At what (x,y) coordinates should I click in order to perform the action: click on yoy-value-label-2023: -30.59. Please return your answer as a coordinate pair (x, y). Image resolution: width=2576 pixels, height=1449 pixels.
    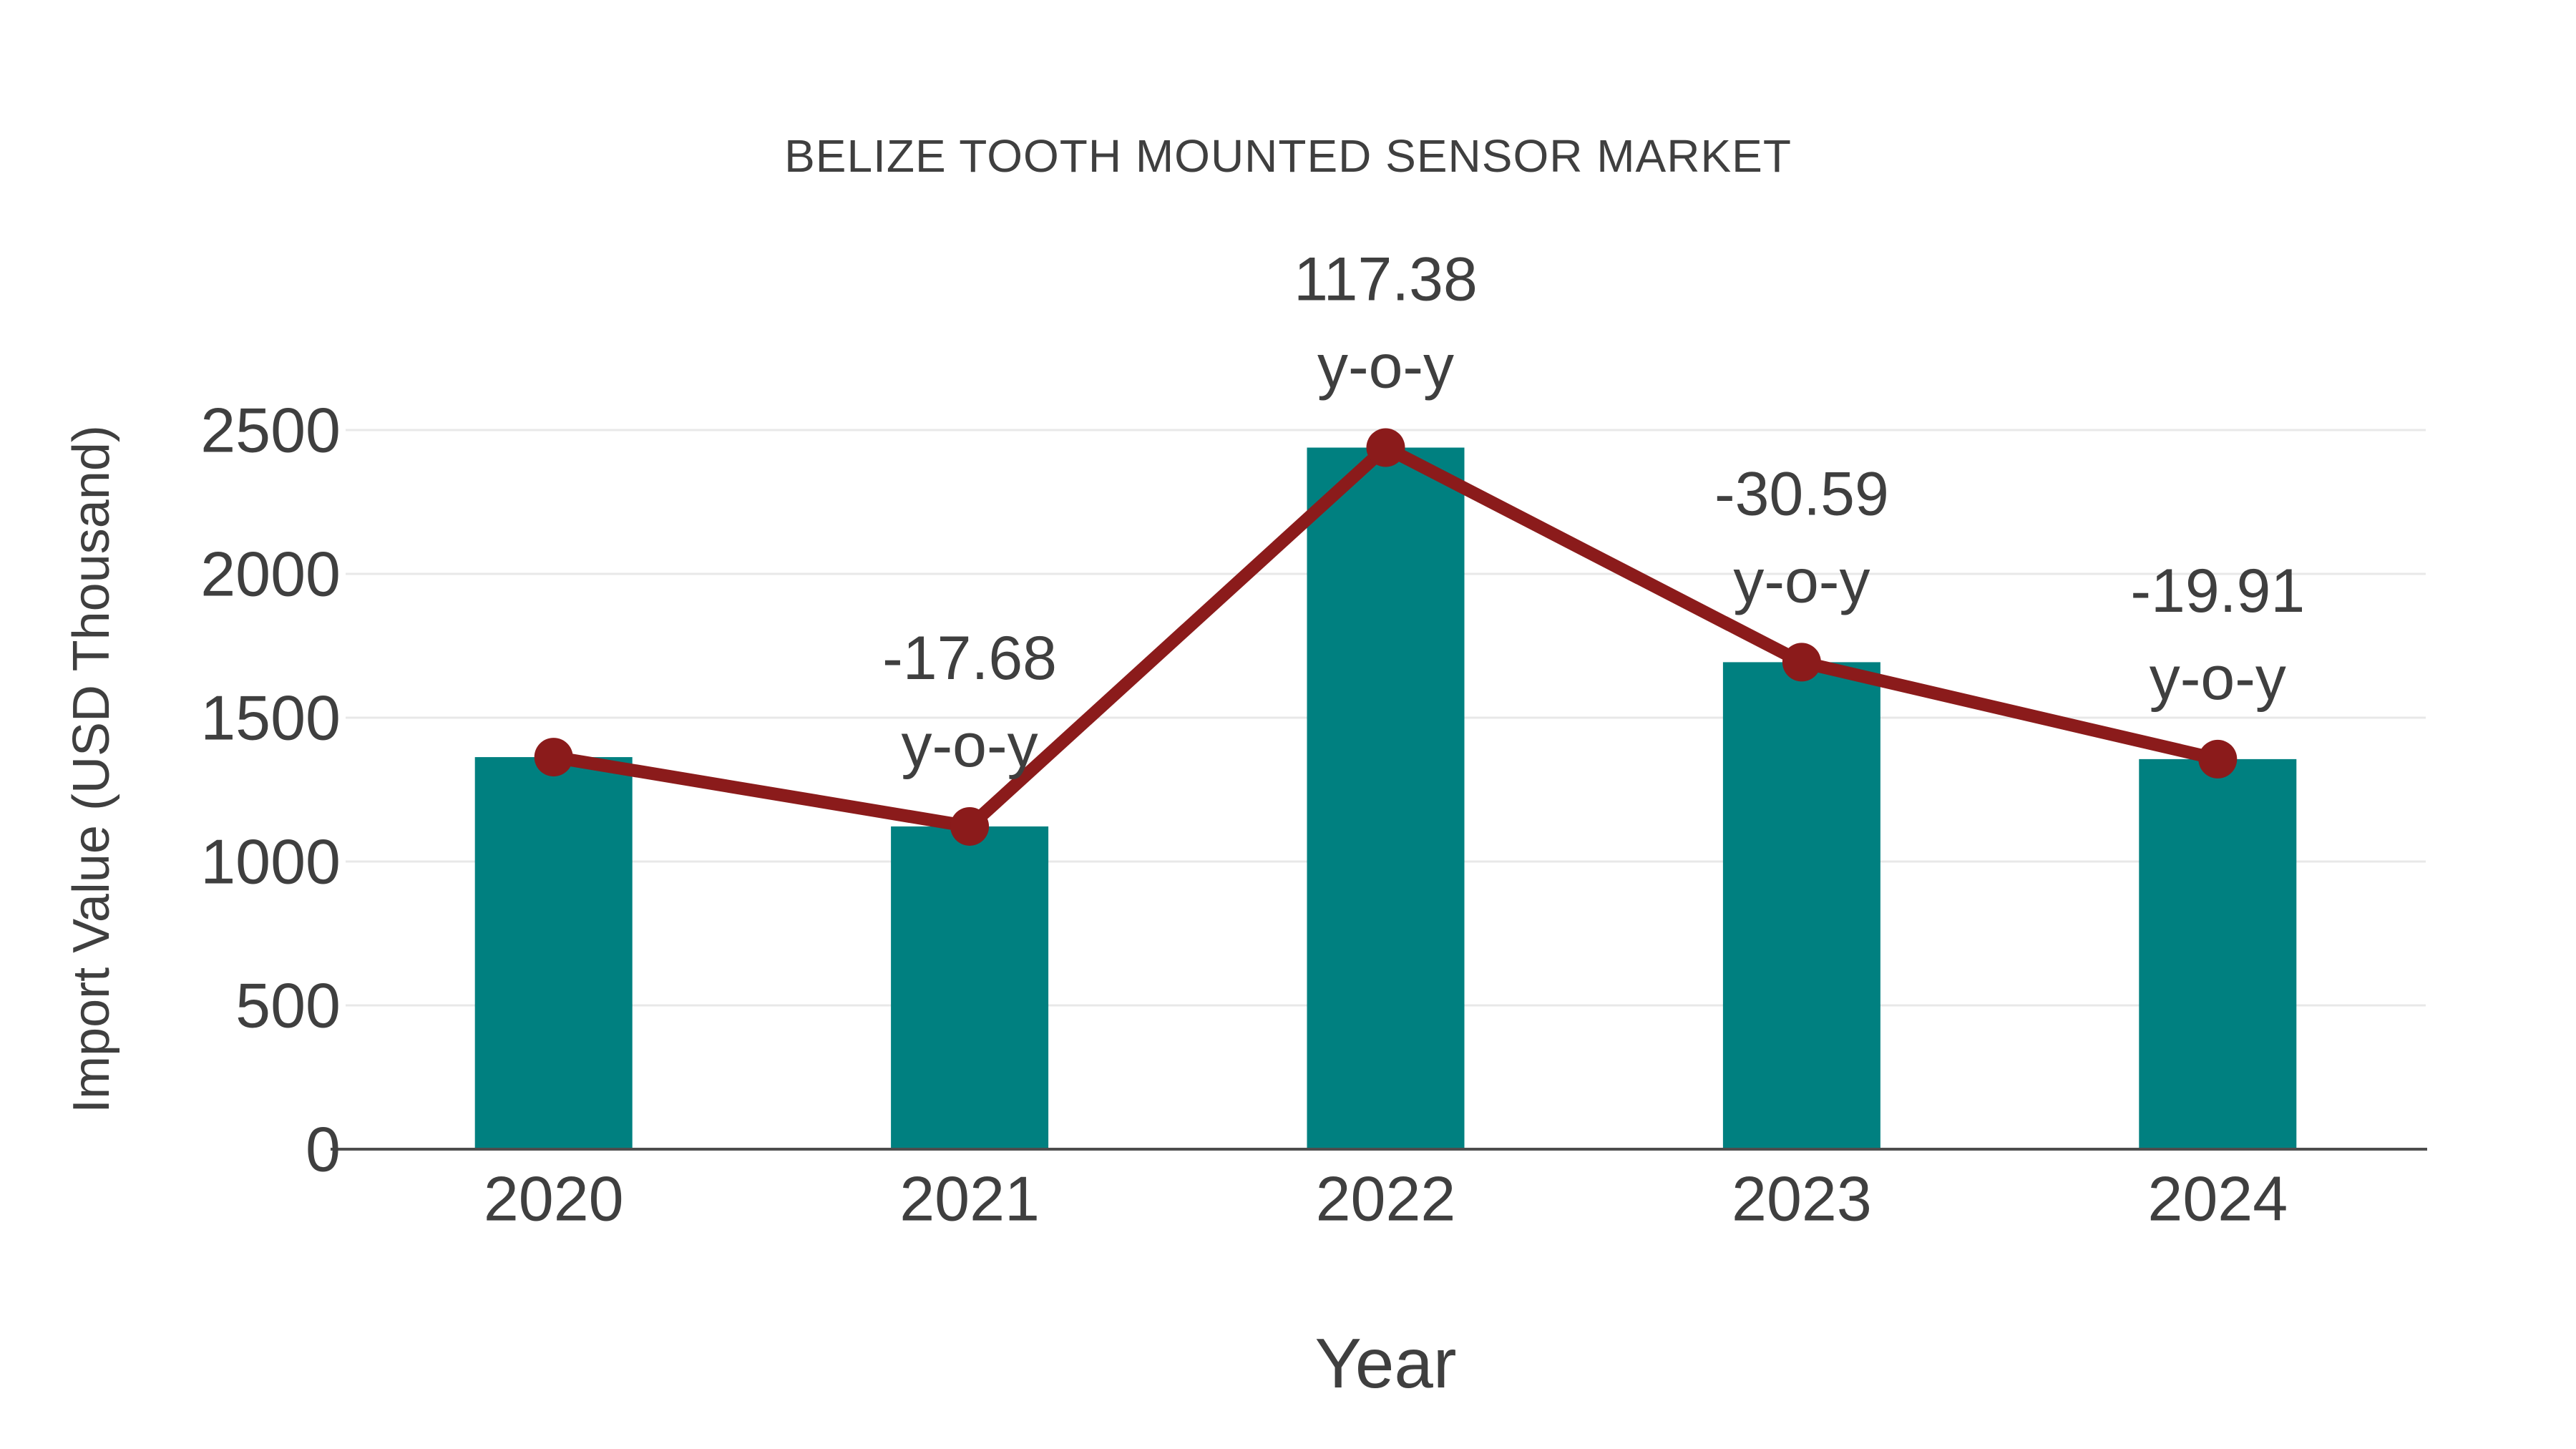
    Looking at the image, I should click on (1801, 493).